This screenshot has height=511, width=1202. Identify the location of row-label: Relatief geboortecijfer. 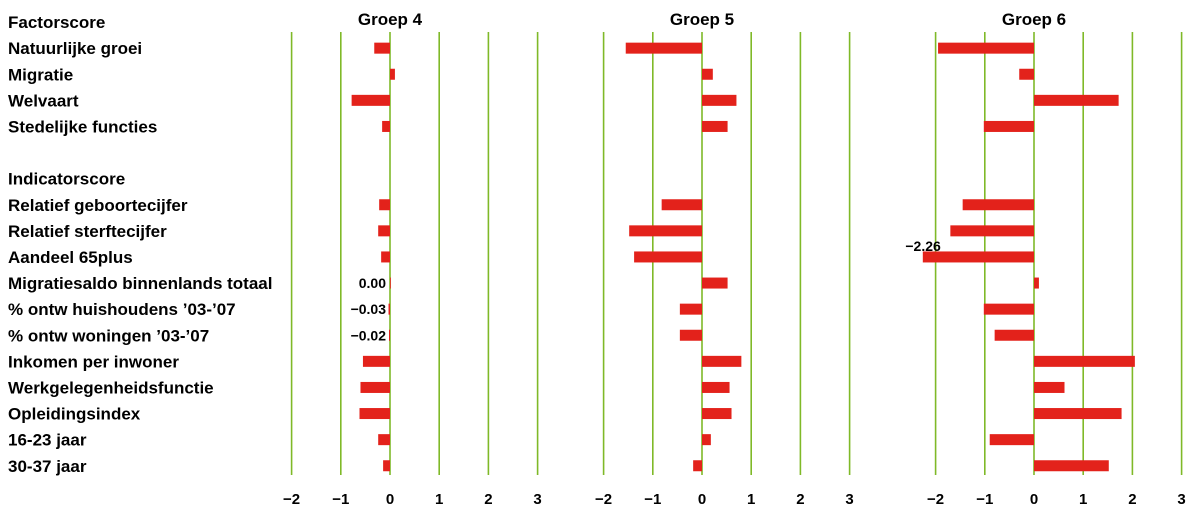
(98, 205).